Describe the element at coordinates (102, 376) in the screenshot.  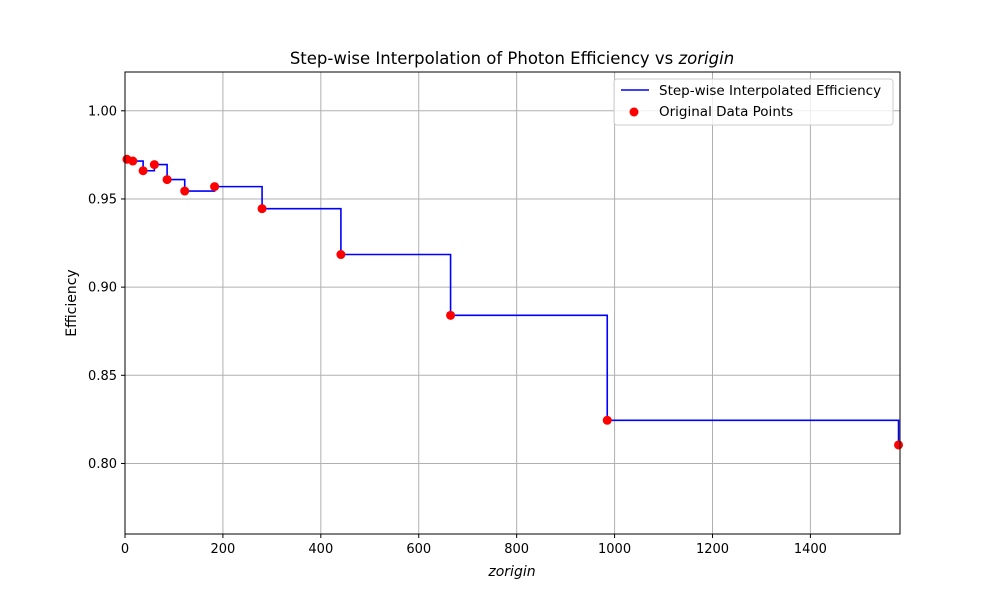
I see `y-tick-label: 0.85` at that location.